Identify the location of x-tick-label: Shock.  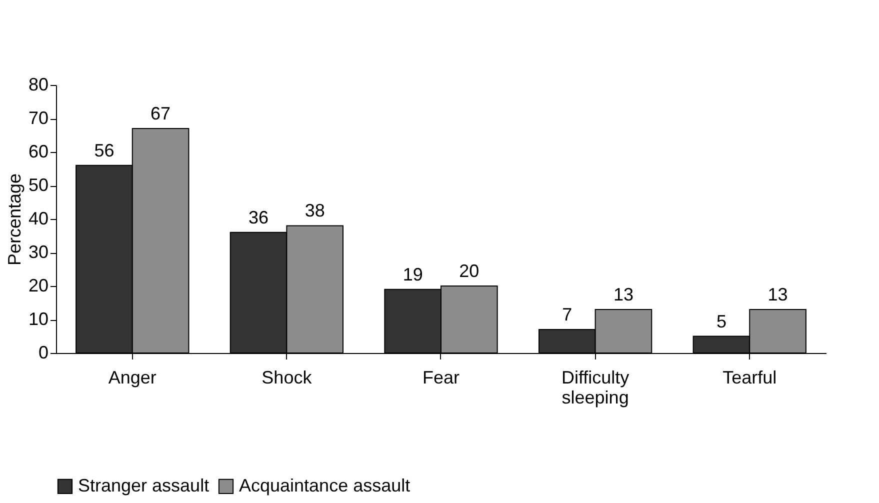
(287, 378).